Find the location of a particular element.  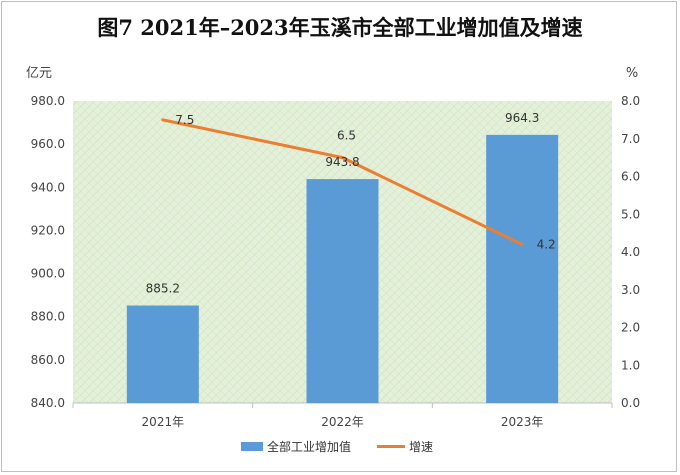

legend-label-line: 增速 is located at coordinates (421, 447).